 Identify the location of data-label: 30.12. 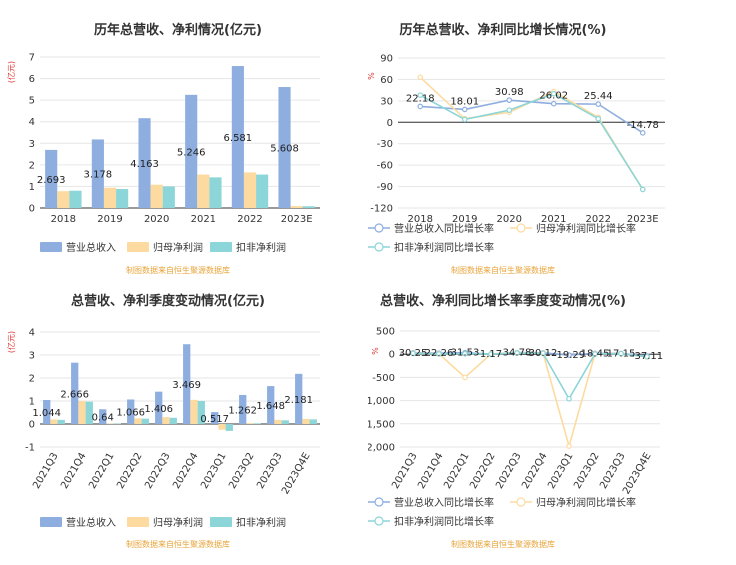
(543, 353).